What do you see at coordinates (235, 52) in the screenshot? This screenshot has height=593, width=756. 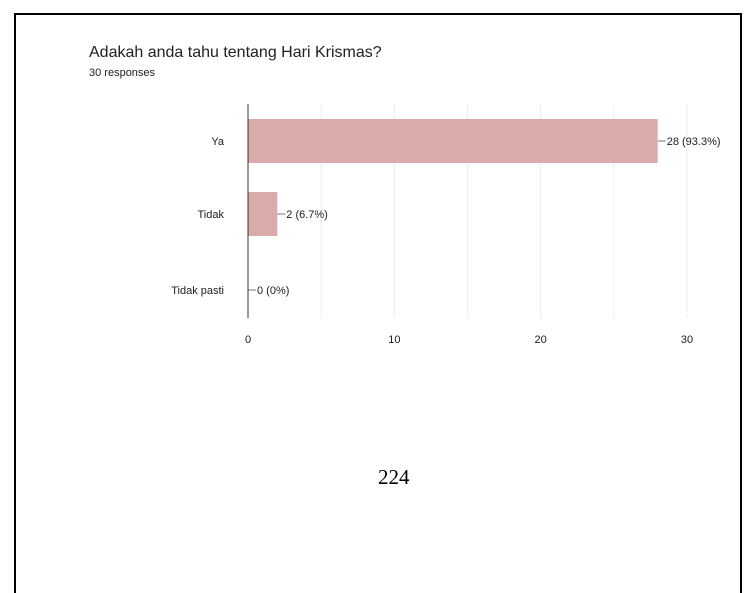 I see `question-title: Adakah anda tahu tentang Hari Krismas?` at bounding box center [235, 52].